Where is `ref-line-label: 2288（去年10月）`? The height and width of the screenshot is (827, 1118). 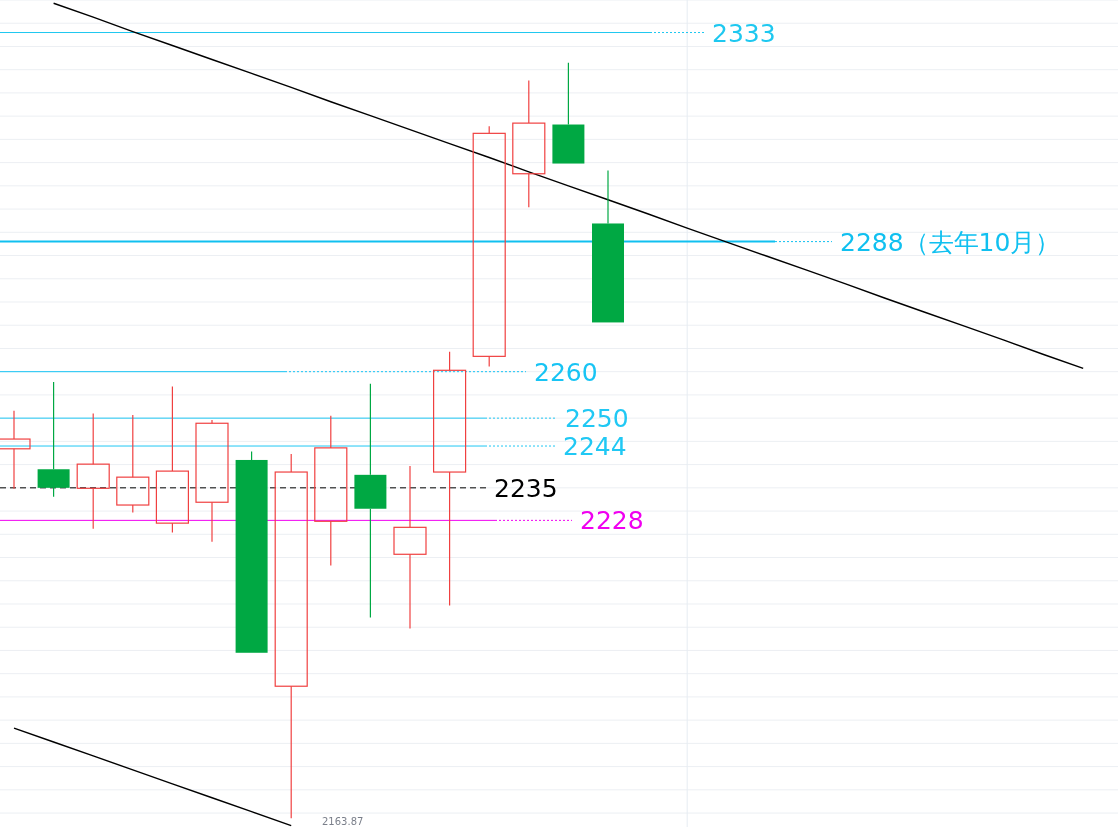 ref-line-label: 2288（去年10月） is located at coordinates (950, 242).